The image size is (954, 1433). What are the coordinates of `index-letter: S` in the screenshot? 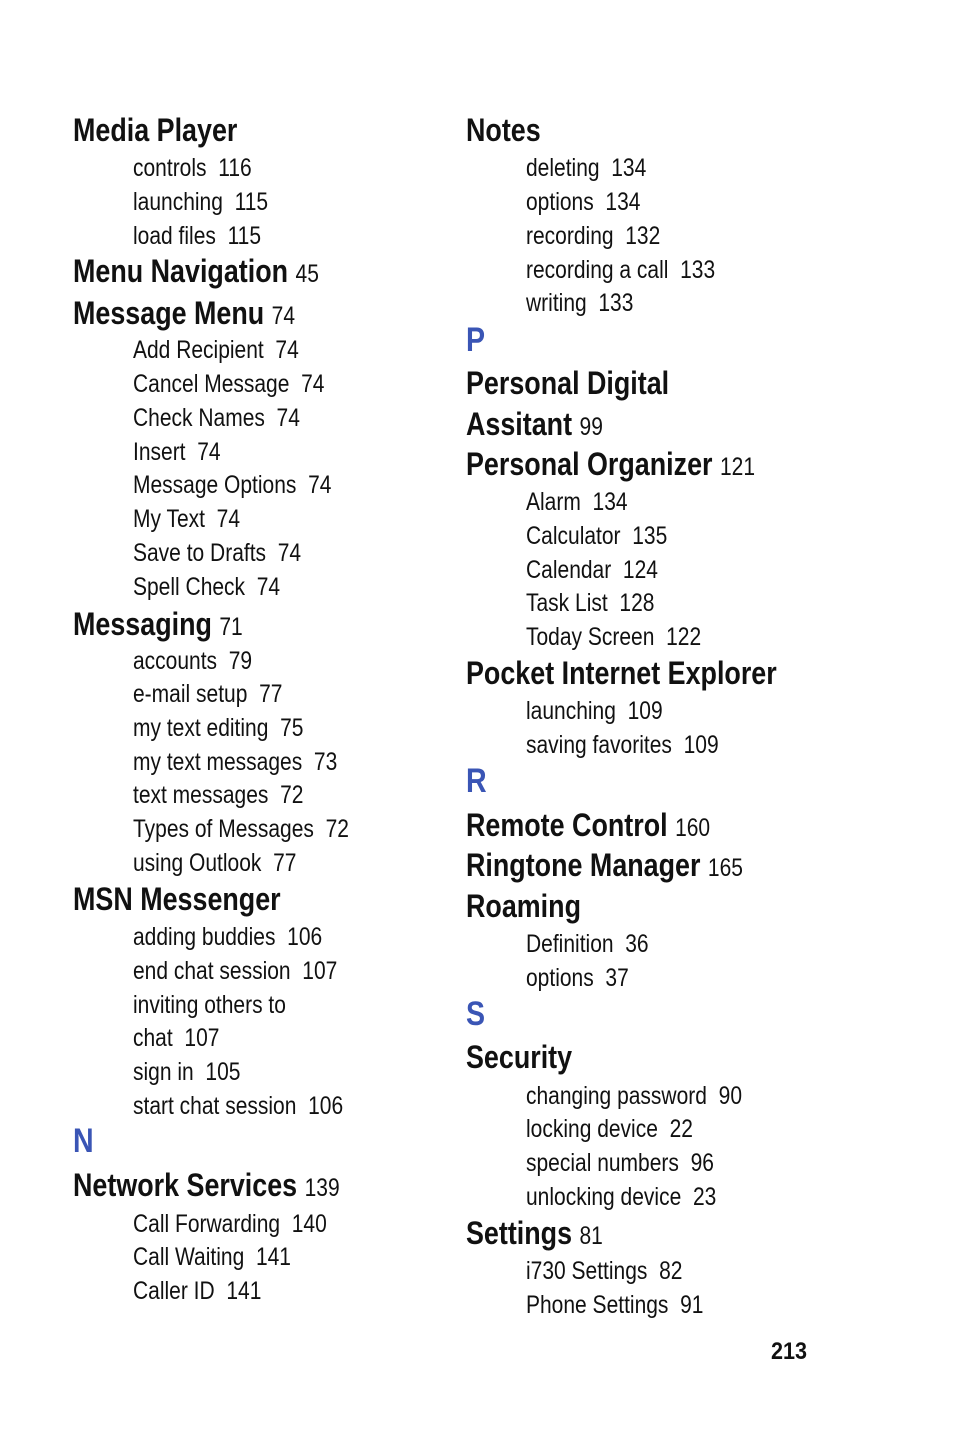 It's located at (475, 1014).